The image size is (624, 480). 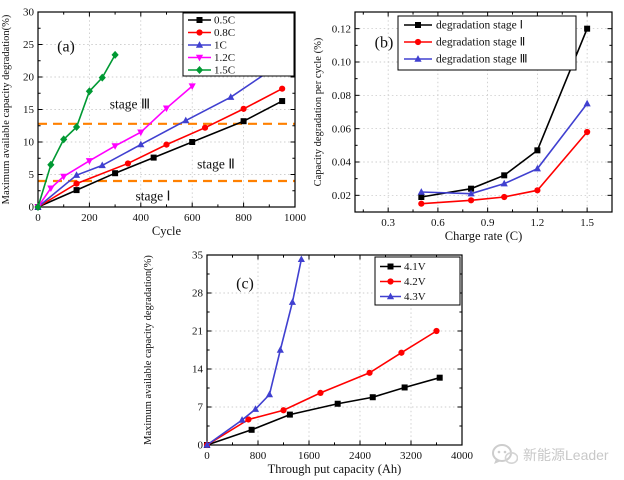 I want to click on legend-label: 1.2C, so click(x=224, y=58).